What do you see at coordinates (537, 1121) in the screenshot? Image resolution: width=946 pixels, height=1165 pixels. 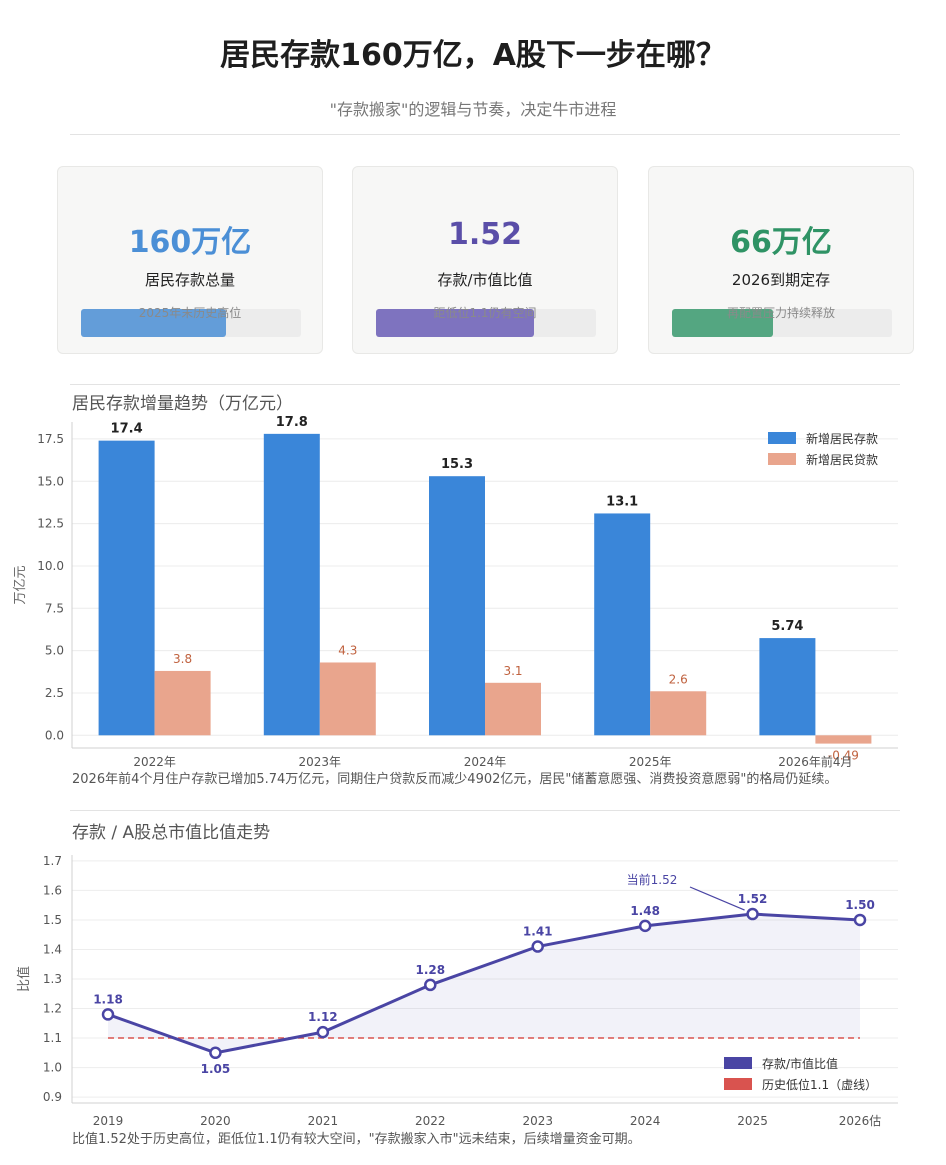 I see `x-tick-label: 2023` at bounding box center [537, 1121].